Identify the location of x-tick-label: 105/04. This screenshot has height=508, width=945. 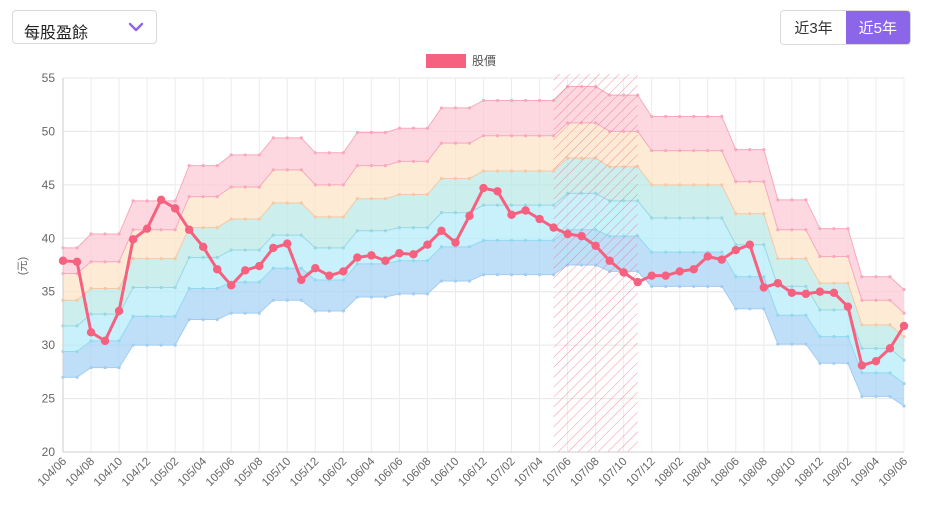
(193, 472).